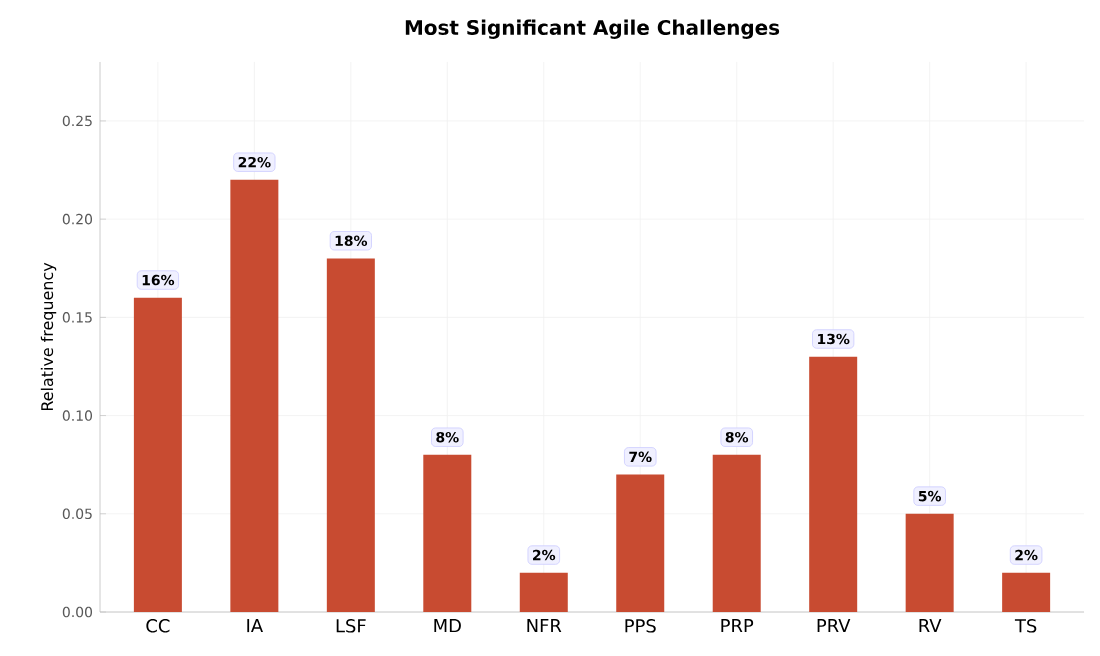 This screenshot has width=1100, height=656. Describe the element at coordinates (255, 626) in the screenshot. I see `x-tick-label: IA` at that location.